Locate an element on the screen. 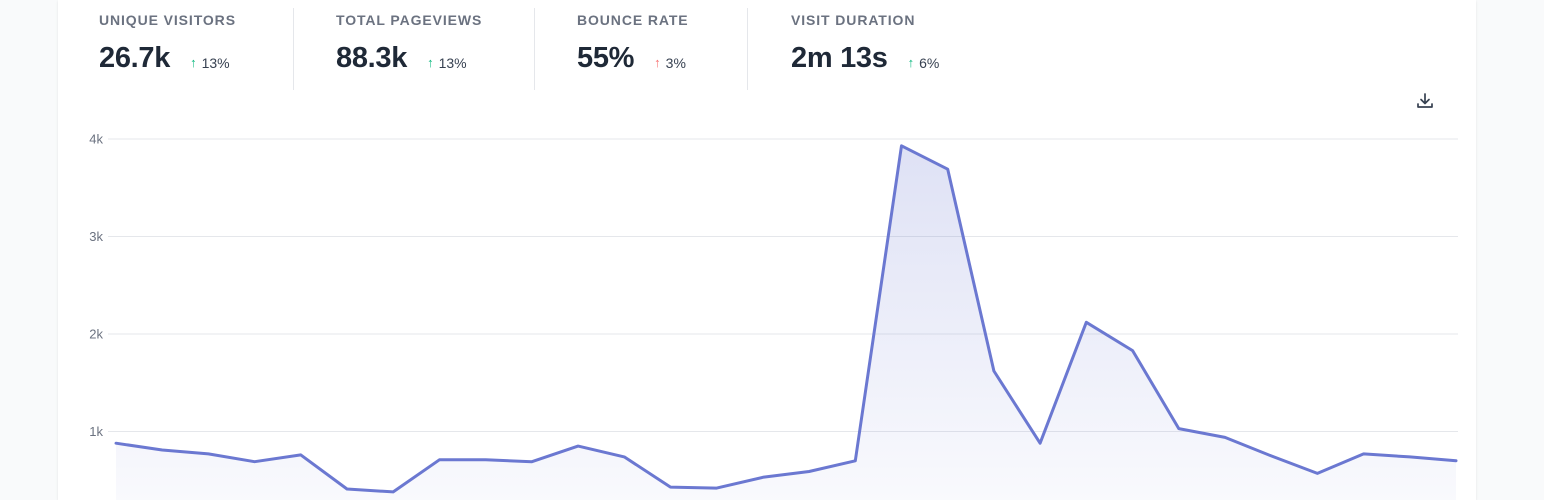 Image resolution: width=1544 pixels, height=500 pixels. download-button is located at coordinates (1425, 101).